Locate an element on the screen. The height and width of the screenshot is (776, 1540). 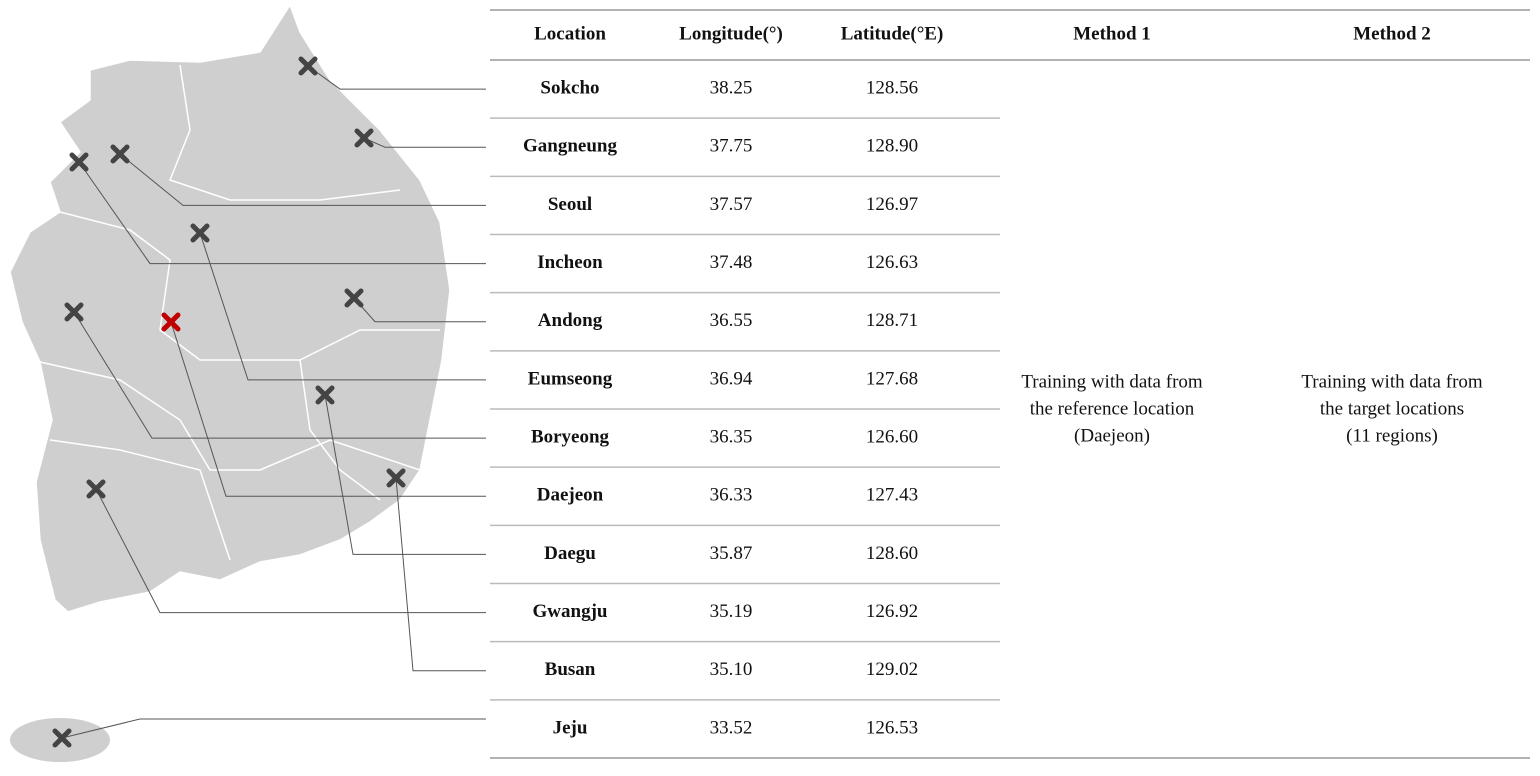
cell: 126.97 is located at coordinates (892, 204).